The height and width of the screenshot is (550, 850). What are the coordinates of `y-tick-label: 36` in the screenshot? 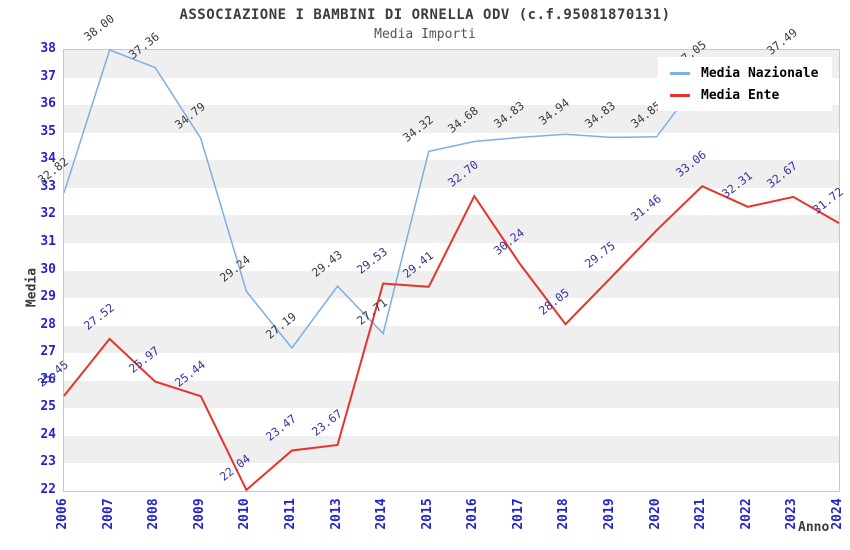 It's located at (48, 104).